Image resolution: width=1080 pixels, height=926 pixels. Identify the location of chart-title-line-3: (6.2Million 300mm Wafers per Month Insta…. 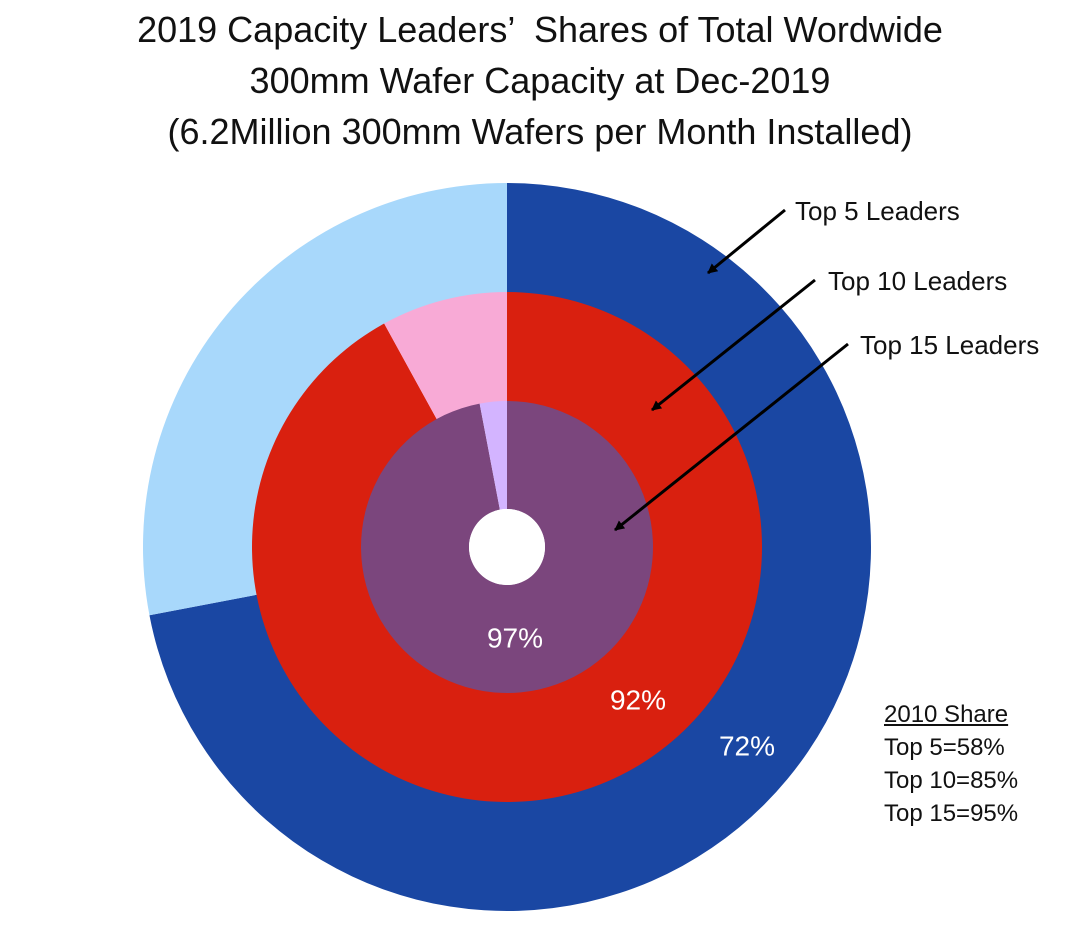
(540, 131).